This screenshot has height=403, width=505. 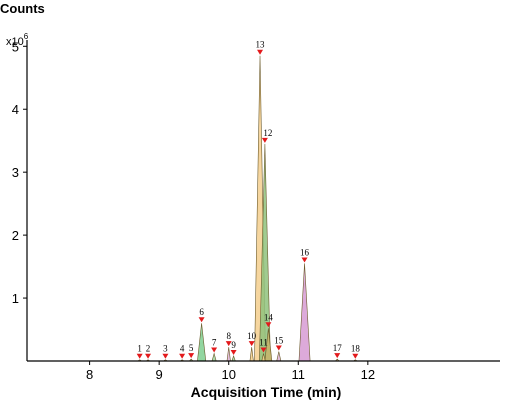 I want to click on peak-label-17: 17, so click(x=338, y=348).